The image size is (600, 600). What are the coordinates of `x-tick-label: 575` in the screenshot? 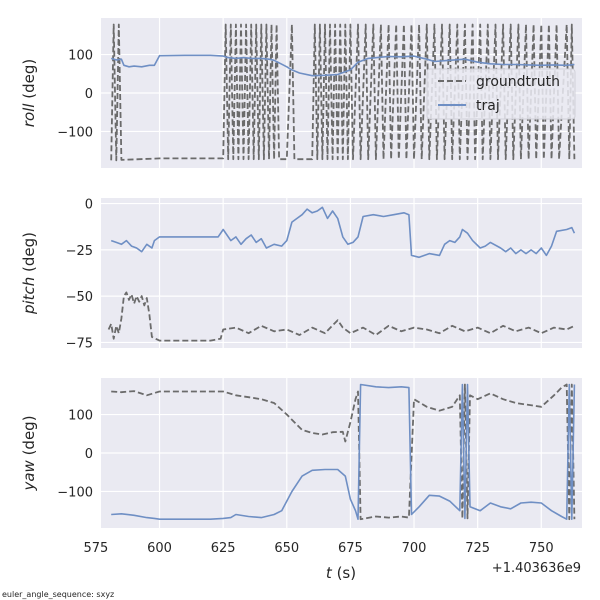 It's located at (95, 548).